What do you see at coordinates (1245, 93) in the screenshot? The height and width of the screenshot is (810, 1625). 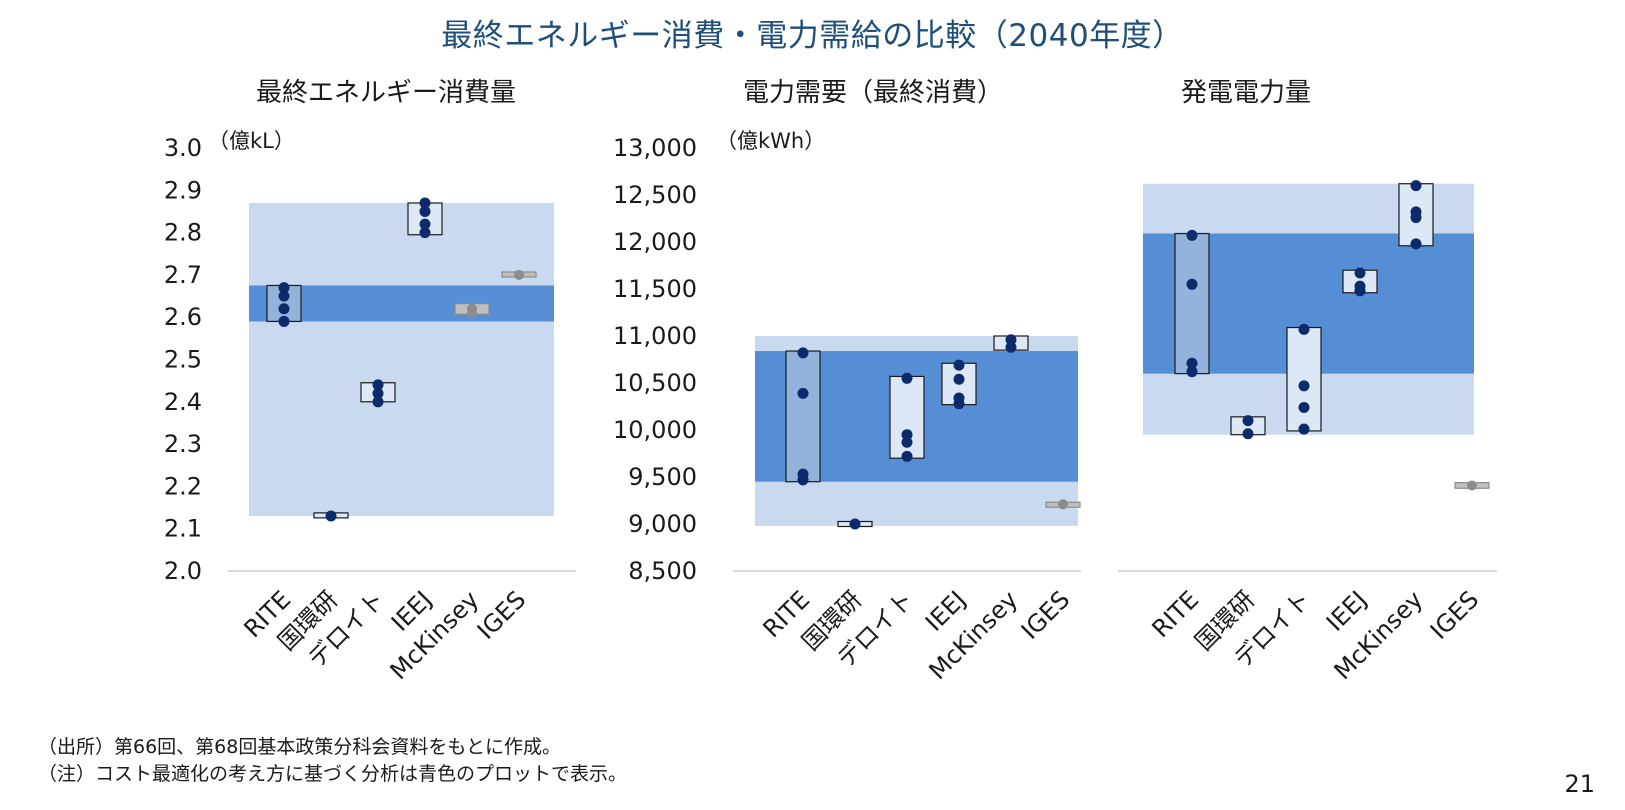 I see `panel-title-generation: 発電電力量` at bounding box center [1245, 93].